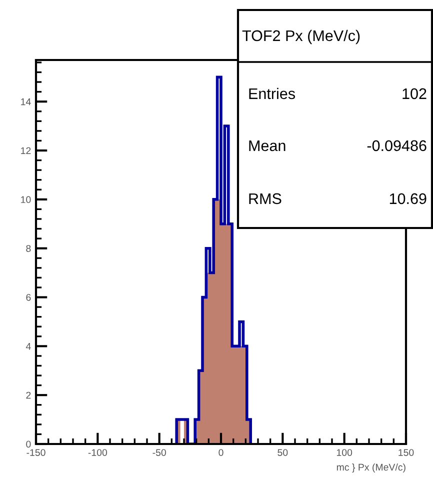 The height and width of the screenshot is (478, 433). Describe the element at coordinates (371, 468) in the screenshot. I see `x-axis-title: mc } Px (MeV/c)` at that location.